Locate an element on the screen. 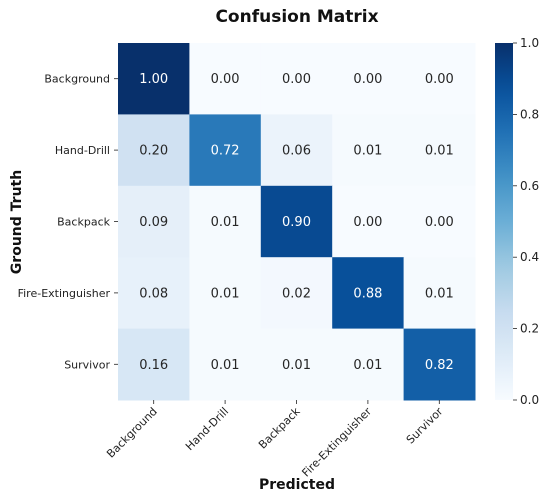 The width and height of the screenshot is (550, 504). colorbar-gradient is located at coordinates (504, 221).